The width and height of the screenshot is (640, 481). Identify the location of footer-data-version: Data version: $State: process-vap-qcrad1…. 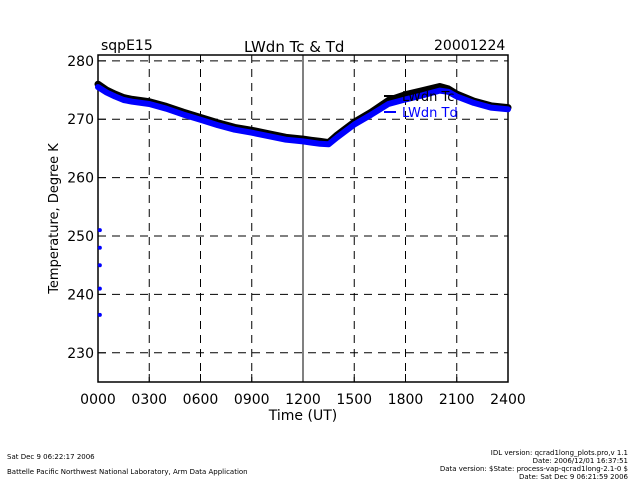
(533, 469).